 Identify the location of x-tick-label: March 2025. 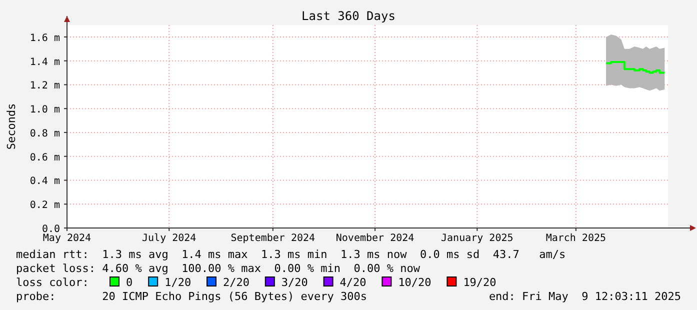
(576, 238).